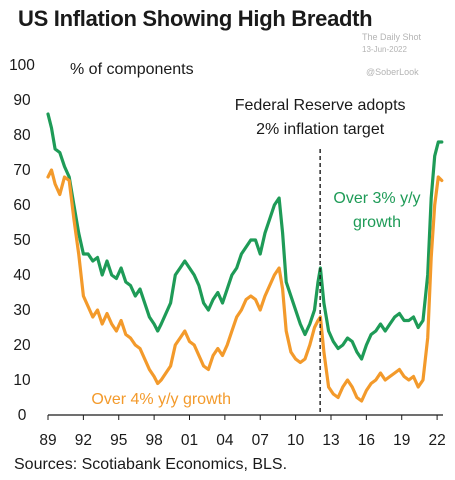 This screenshot has height=480, width=455. I want to click on event-annotation-line-2: 2% inflation target, so click(320, 129).